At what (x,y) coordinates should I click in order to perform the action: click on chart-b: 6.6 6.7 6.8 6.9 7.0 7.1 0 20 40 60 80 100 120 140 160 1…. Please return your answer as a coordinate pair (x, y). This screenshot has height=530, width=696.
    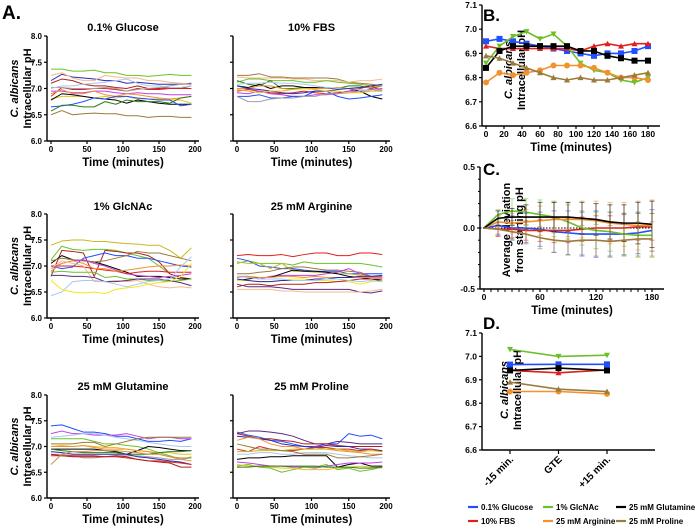
    Looking at the image, I should click on (562, 77).